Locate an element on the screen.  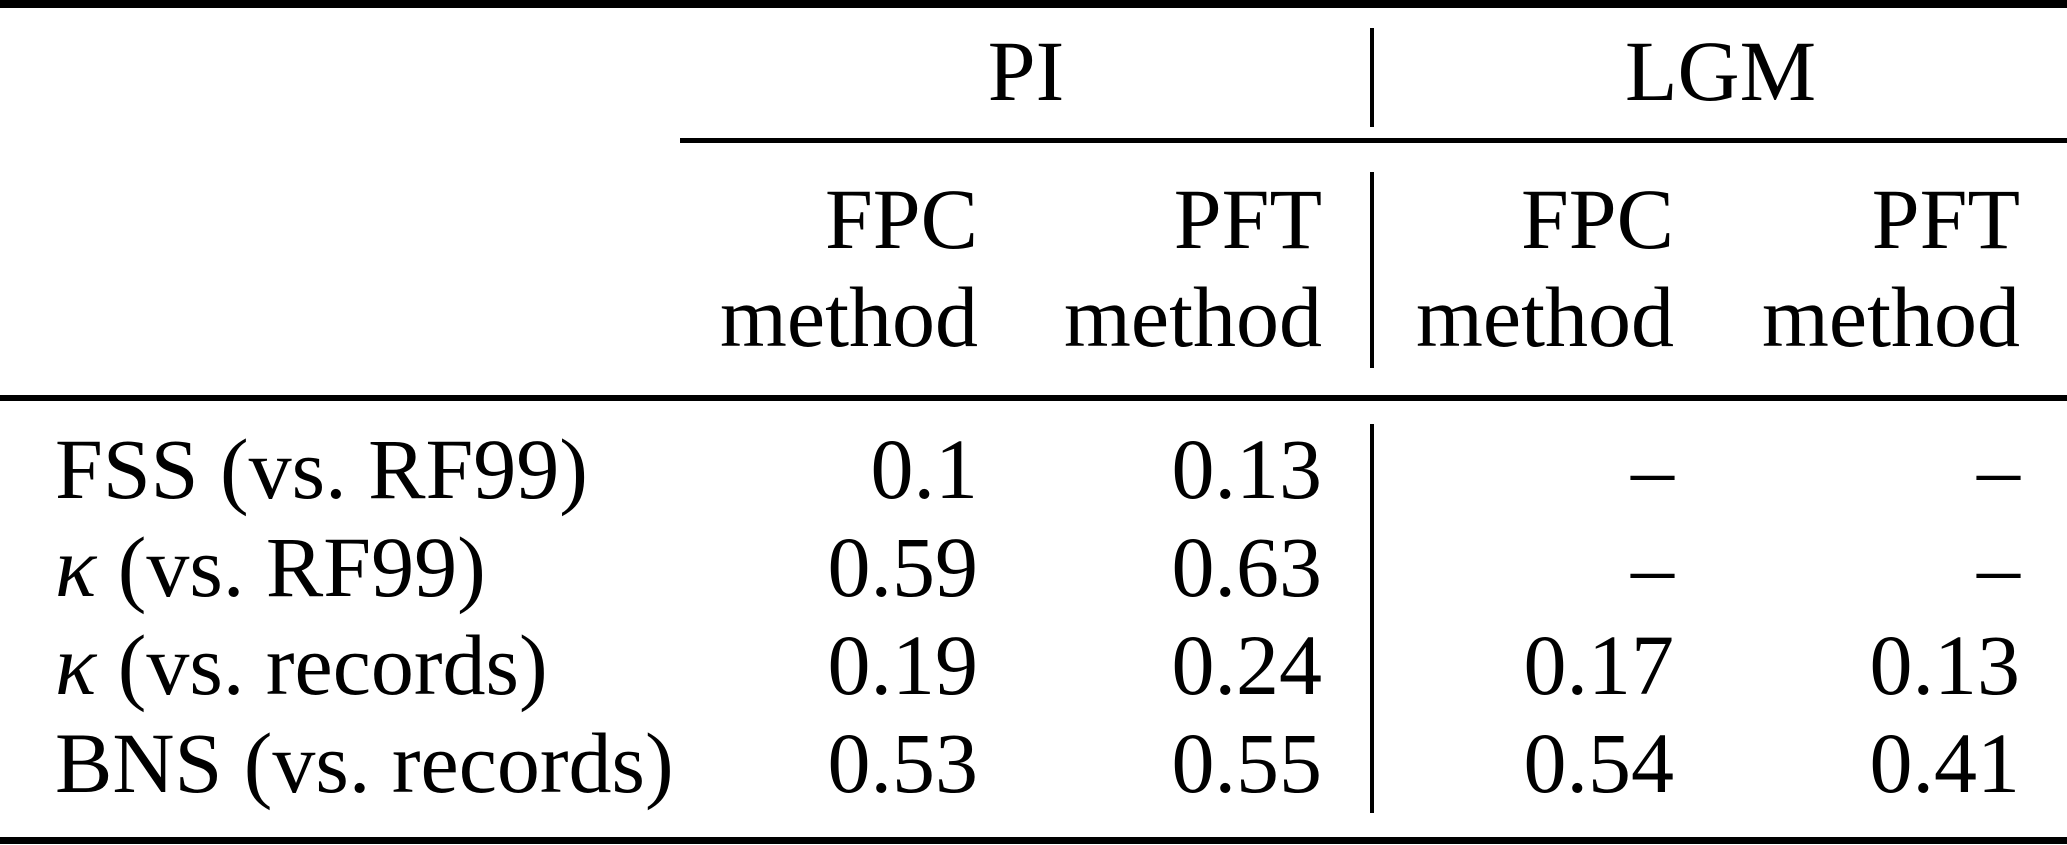
col-header-pi-fpc: FPC method is located at coordinates (763, 268).